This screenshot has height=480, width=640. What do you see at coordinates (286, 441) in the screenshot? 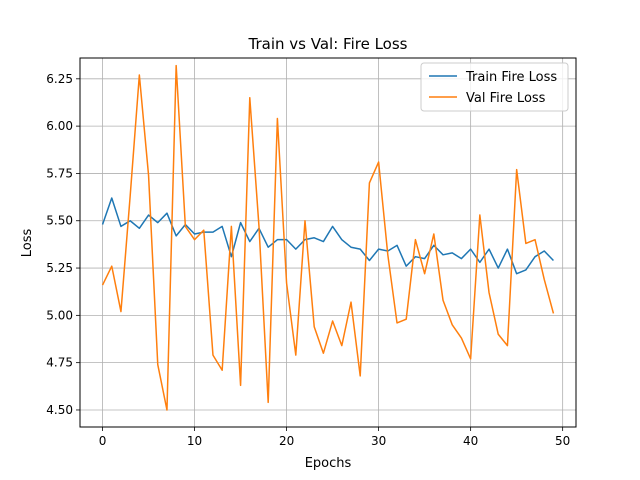
I see `x-tick-label: 20` at bounding box center [286, 441].